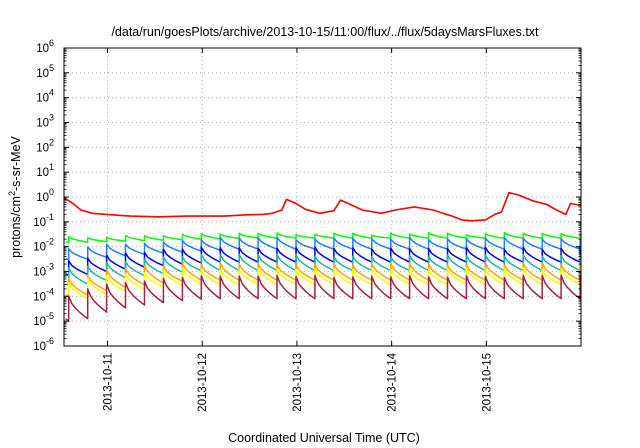  What do you see at coordinates (203, 382) in the screenshot?
I see `x-tick-label: 2013-10-12` at bounding box center [203, 382].